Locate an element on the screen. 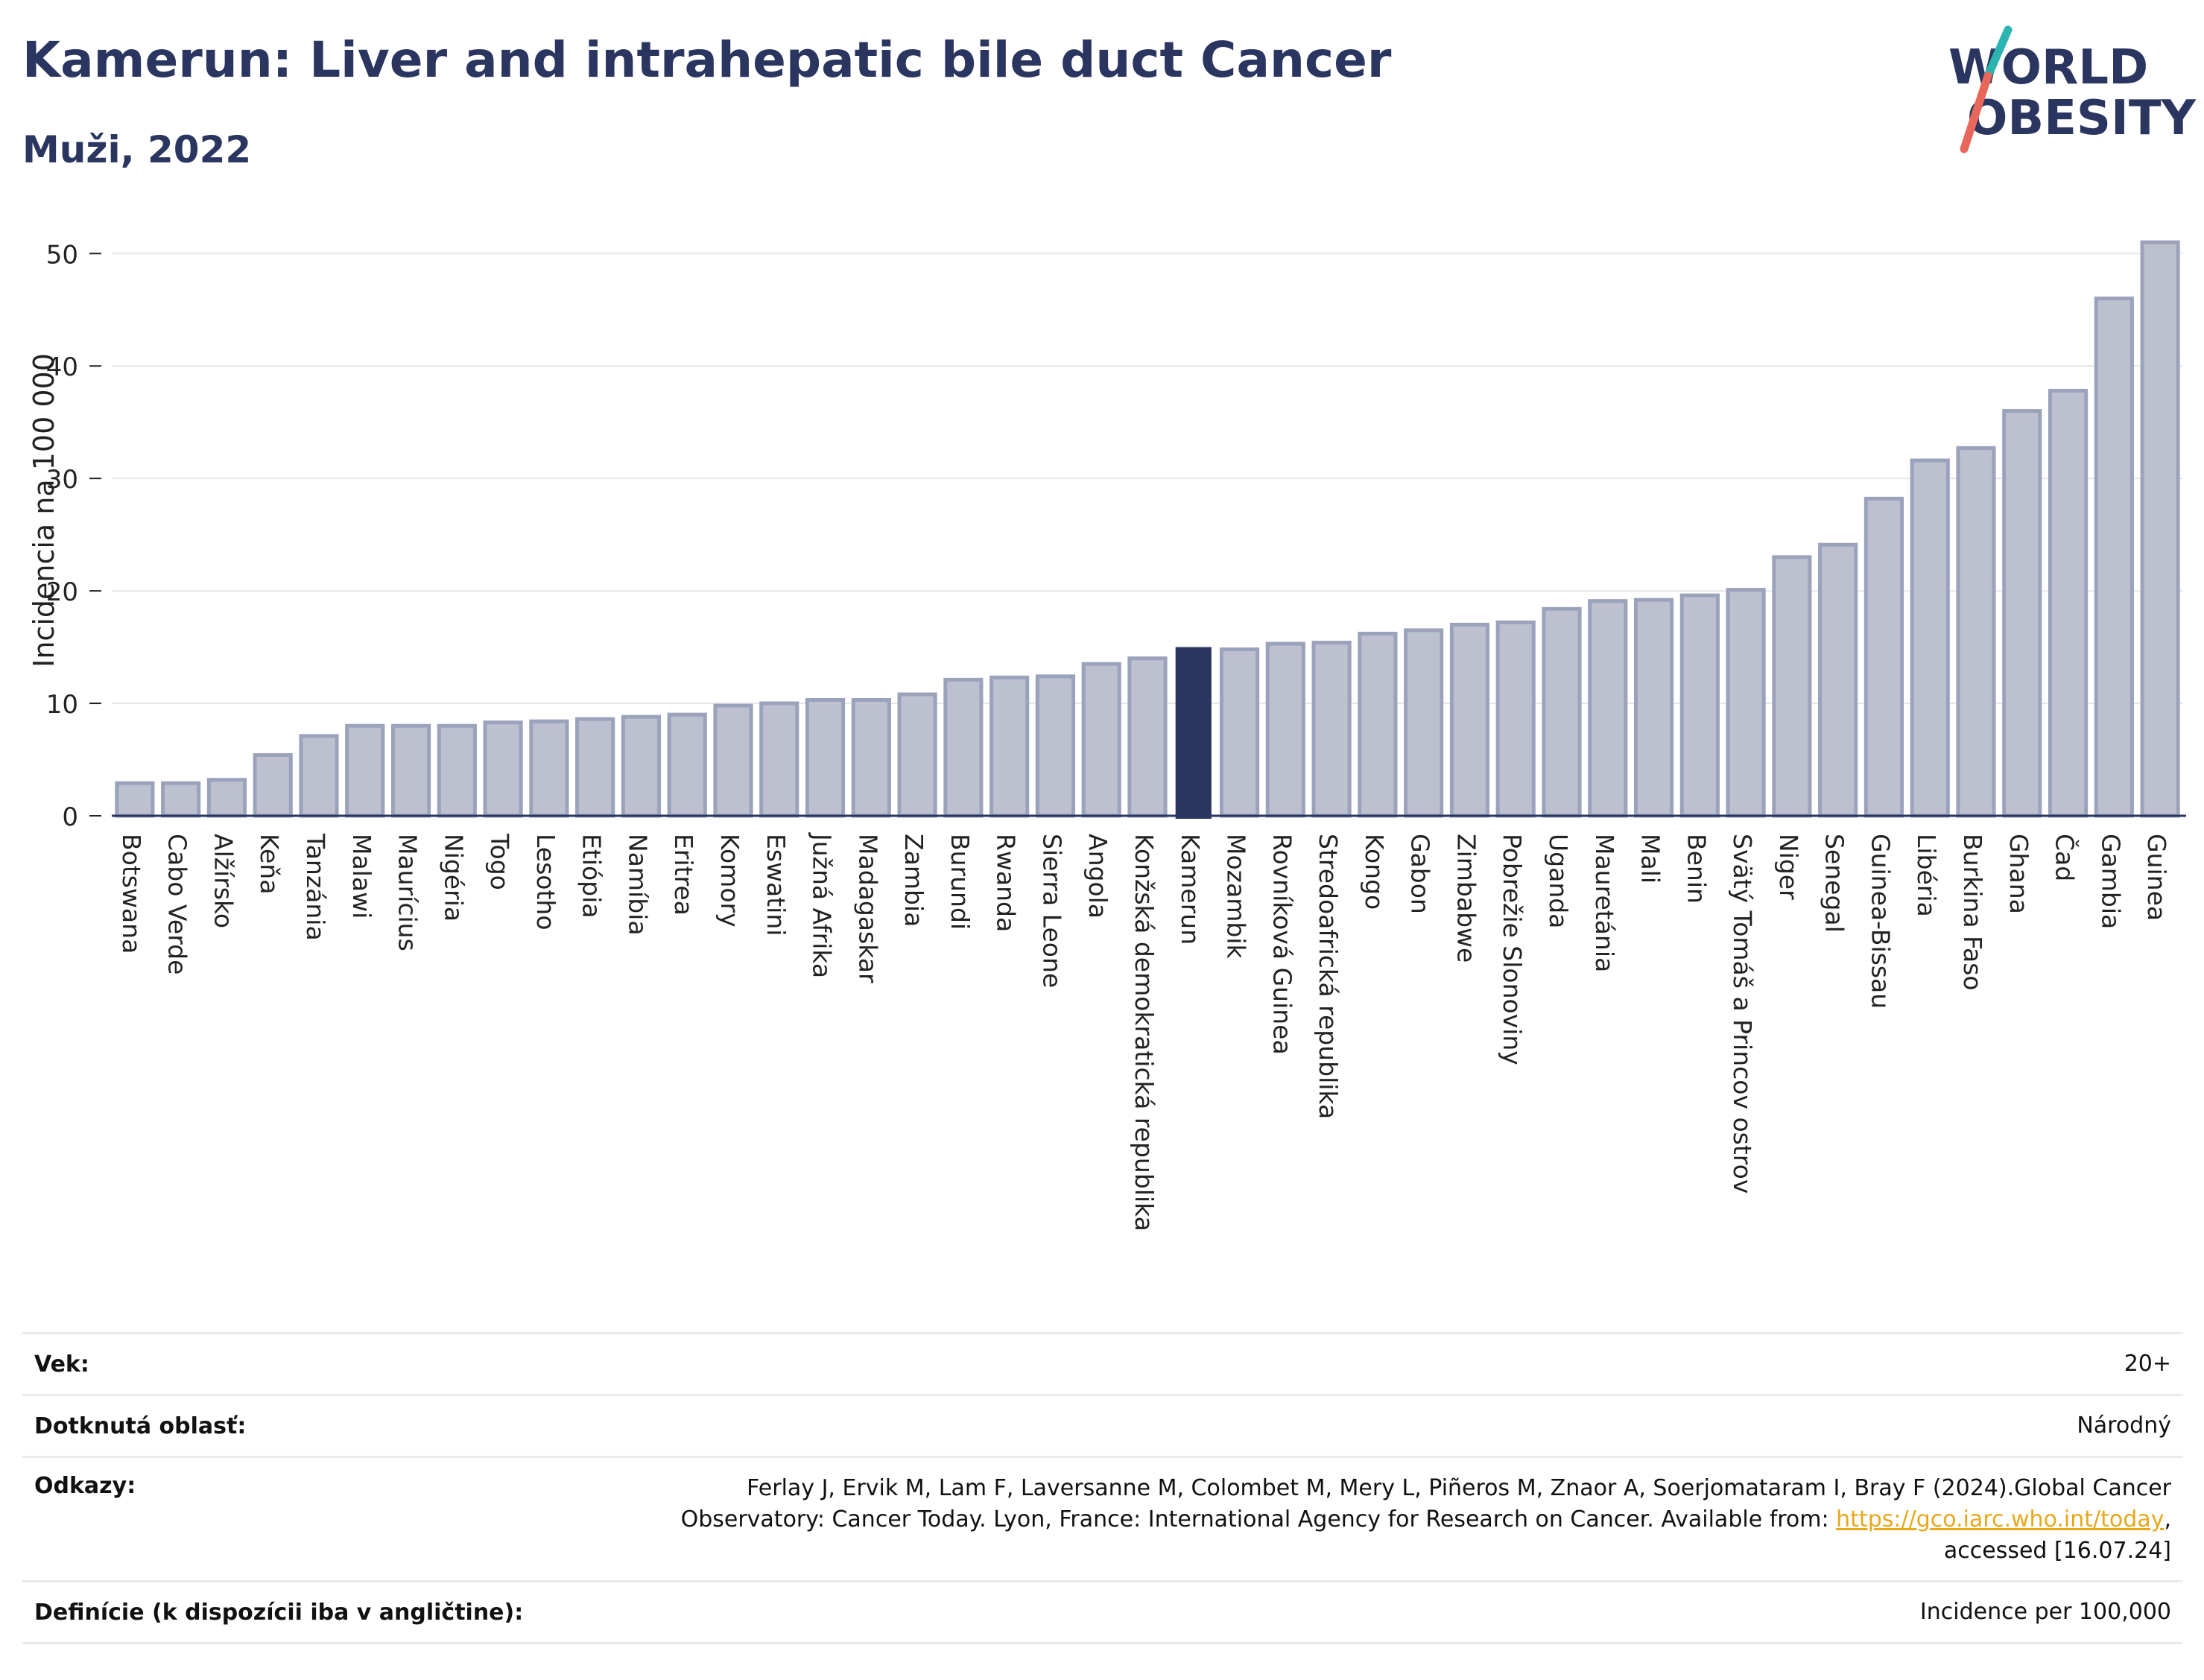  bar-Eritrea is located at coordinates (687, 765).